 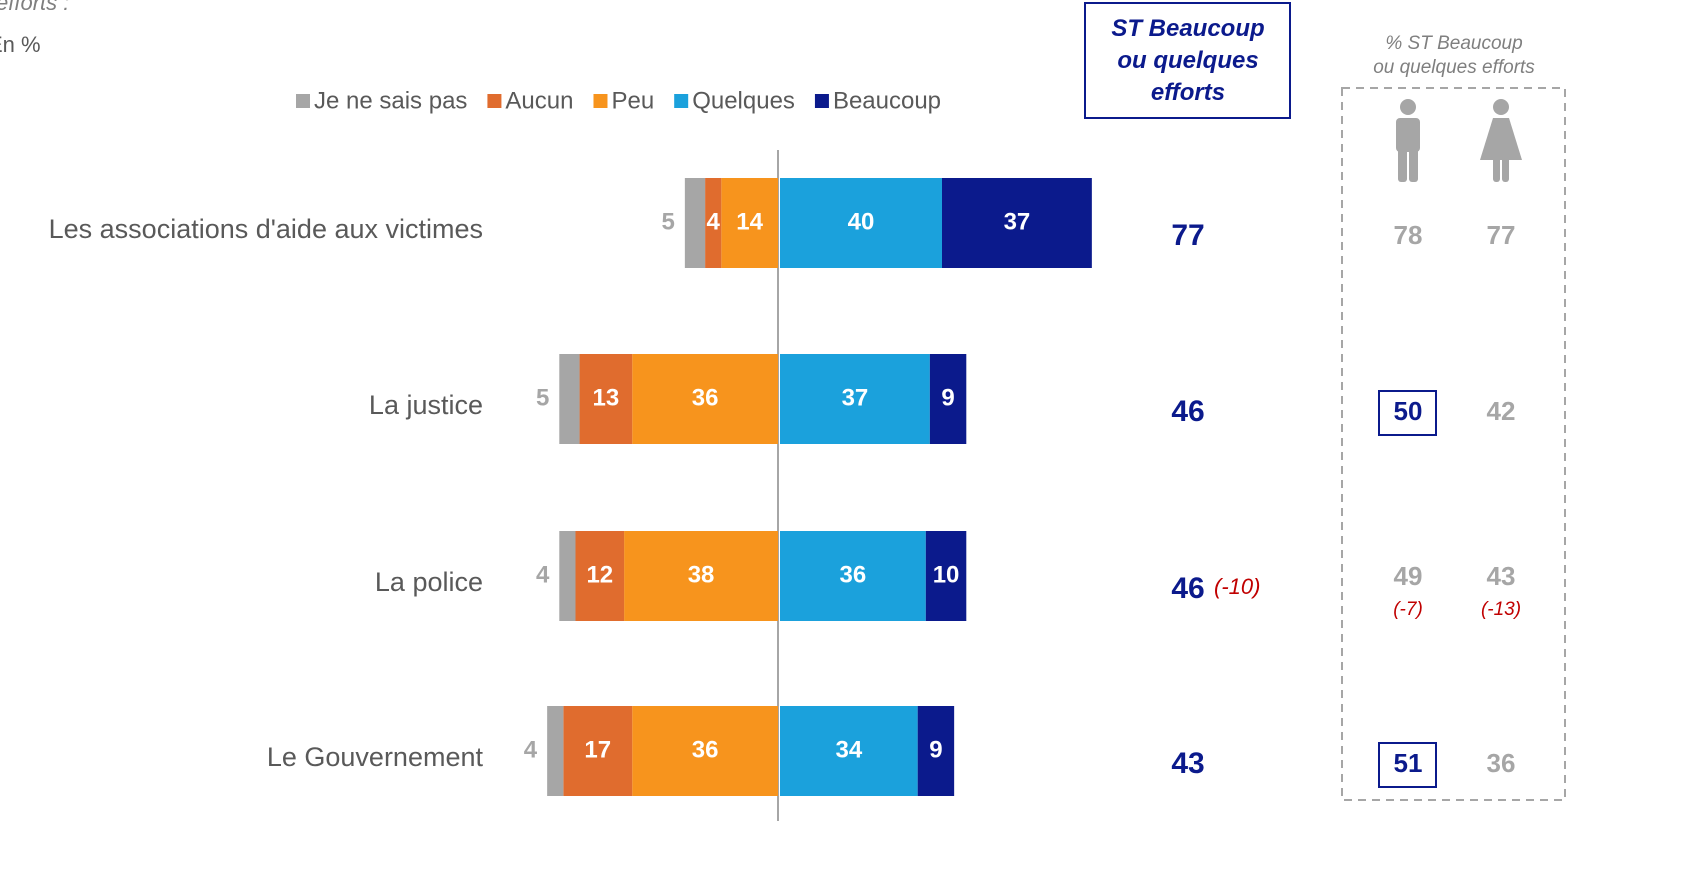 I want to click on men-change: (-7), so click(x=1408, y=609).